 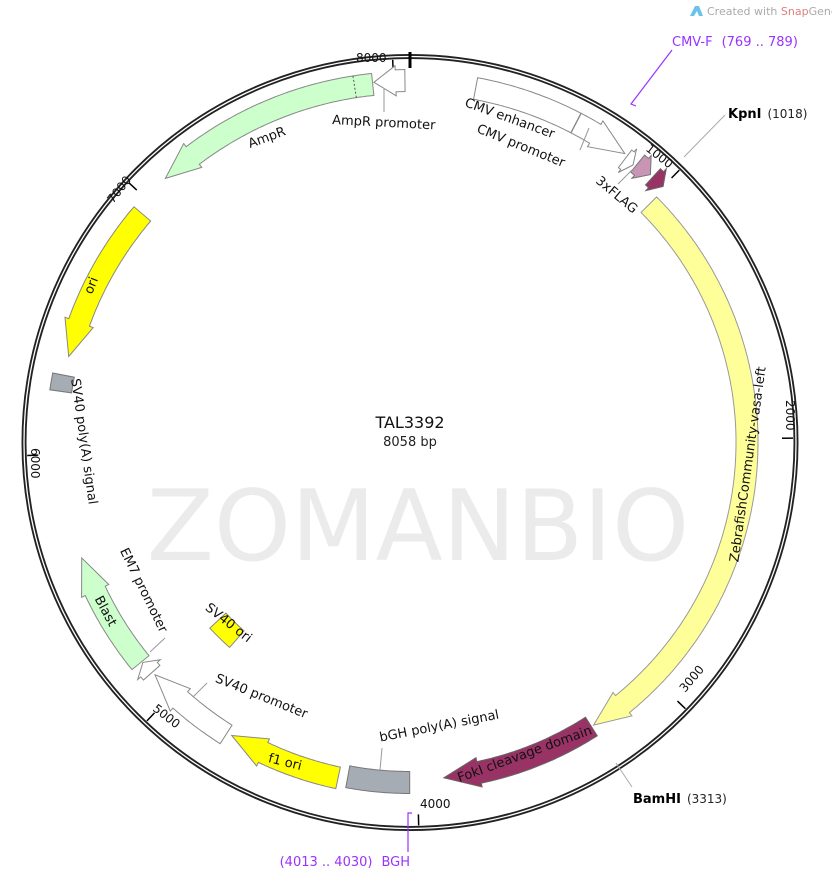 What do you see at coordinates (616, 195) in the screenshot?
I see `label-3xflag: 3xFLAG` at bounding box center [616, 195].